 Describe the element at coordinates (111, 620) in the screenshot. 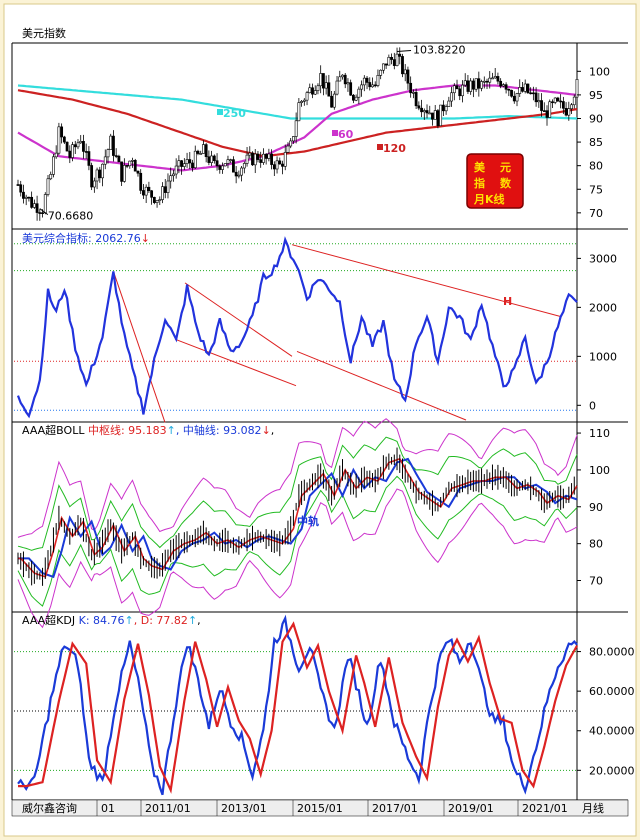

I see `kdj-title: AAA超KDJ K: 84.76↑, D: 77.82↑,` at that location.